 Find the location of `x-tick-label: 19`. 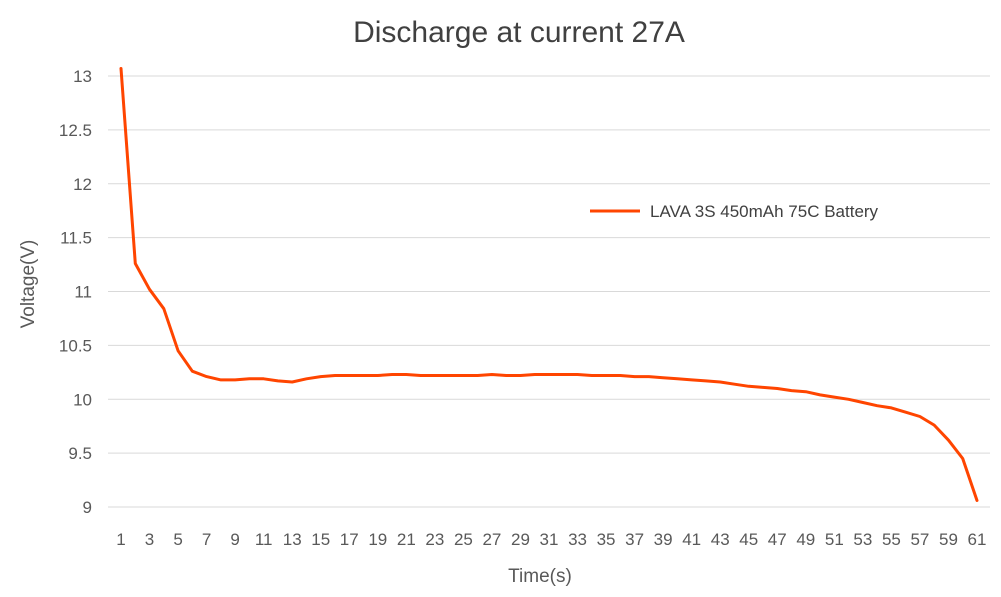

x-tick-label: 19 is located at coordinates (377, 539).